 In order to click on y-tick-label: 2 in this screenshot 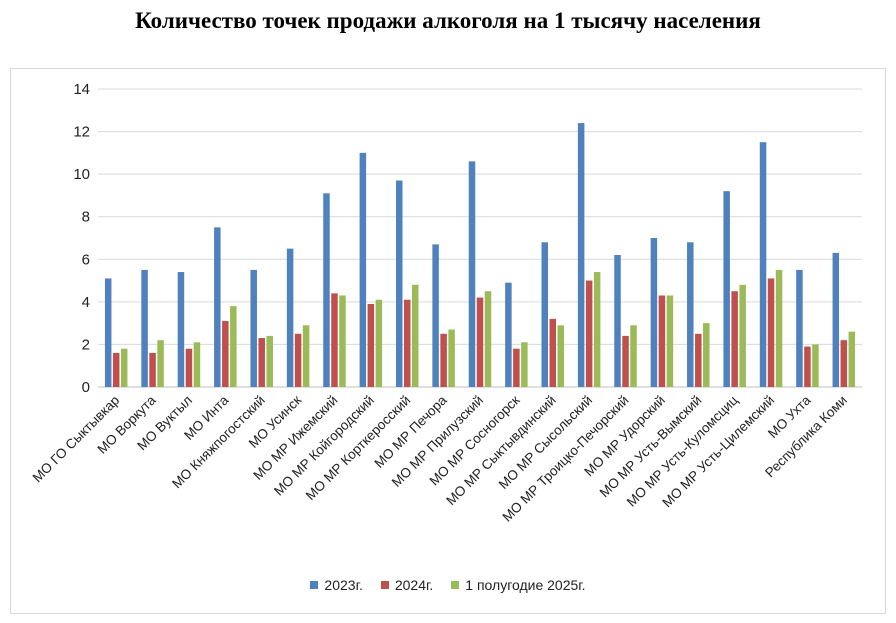, I will do `click(86, 344)`.